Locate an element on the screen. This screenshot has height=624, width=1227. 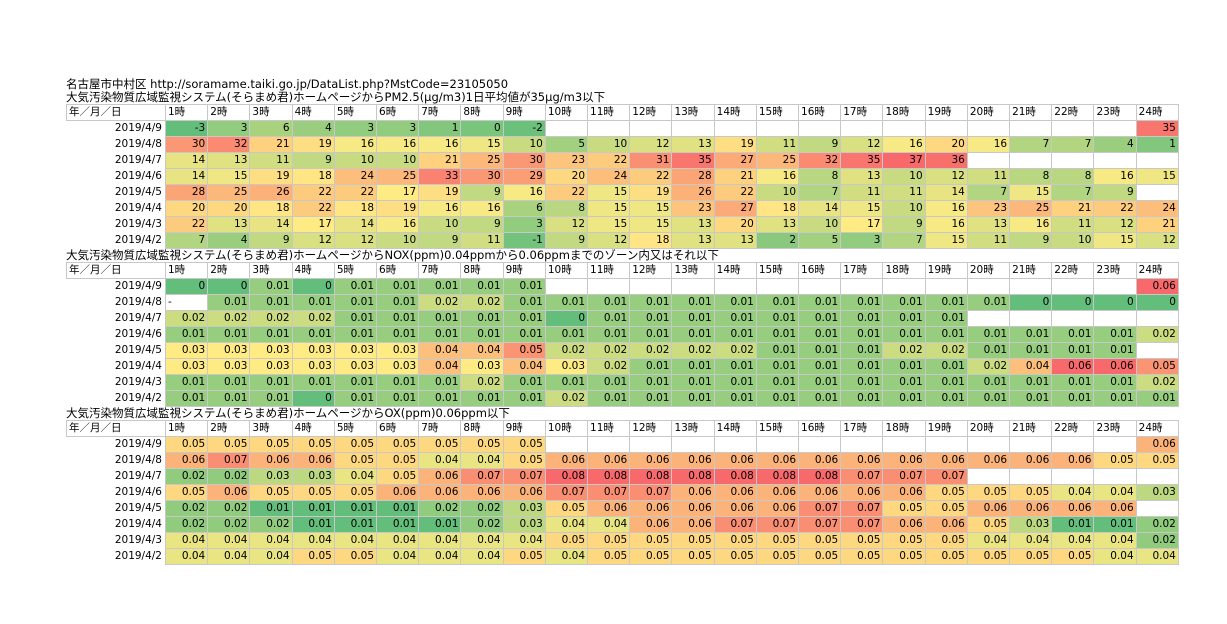
hour-header: 5時 is located at coordinates (355, 270).